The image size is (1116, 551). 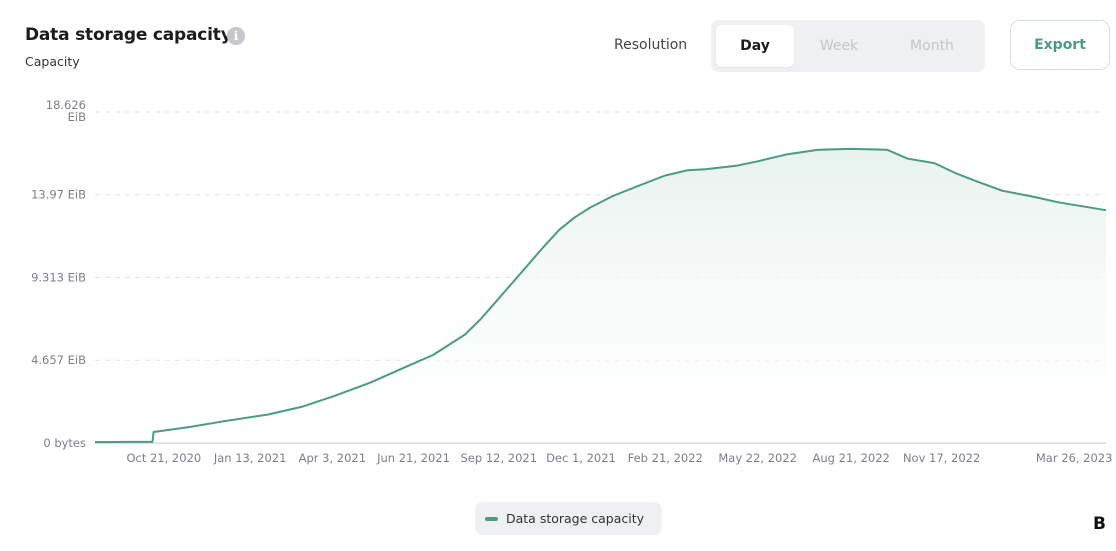 What do you see at coordinates (499, 458) in the screenshot?
I see `x-tick-label: Sep 12, 2021` at bounding box center [499, 458].